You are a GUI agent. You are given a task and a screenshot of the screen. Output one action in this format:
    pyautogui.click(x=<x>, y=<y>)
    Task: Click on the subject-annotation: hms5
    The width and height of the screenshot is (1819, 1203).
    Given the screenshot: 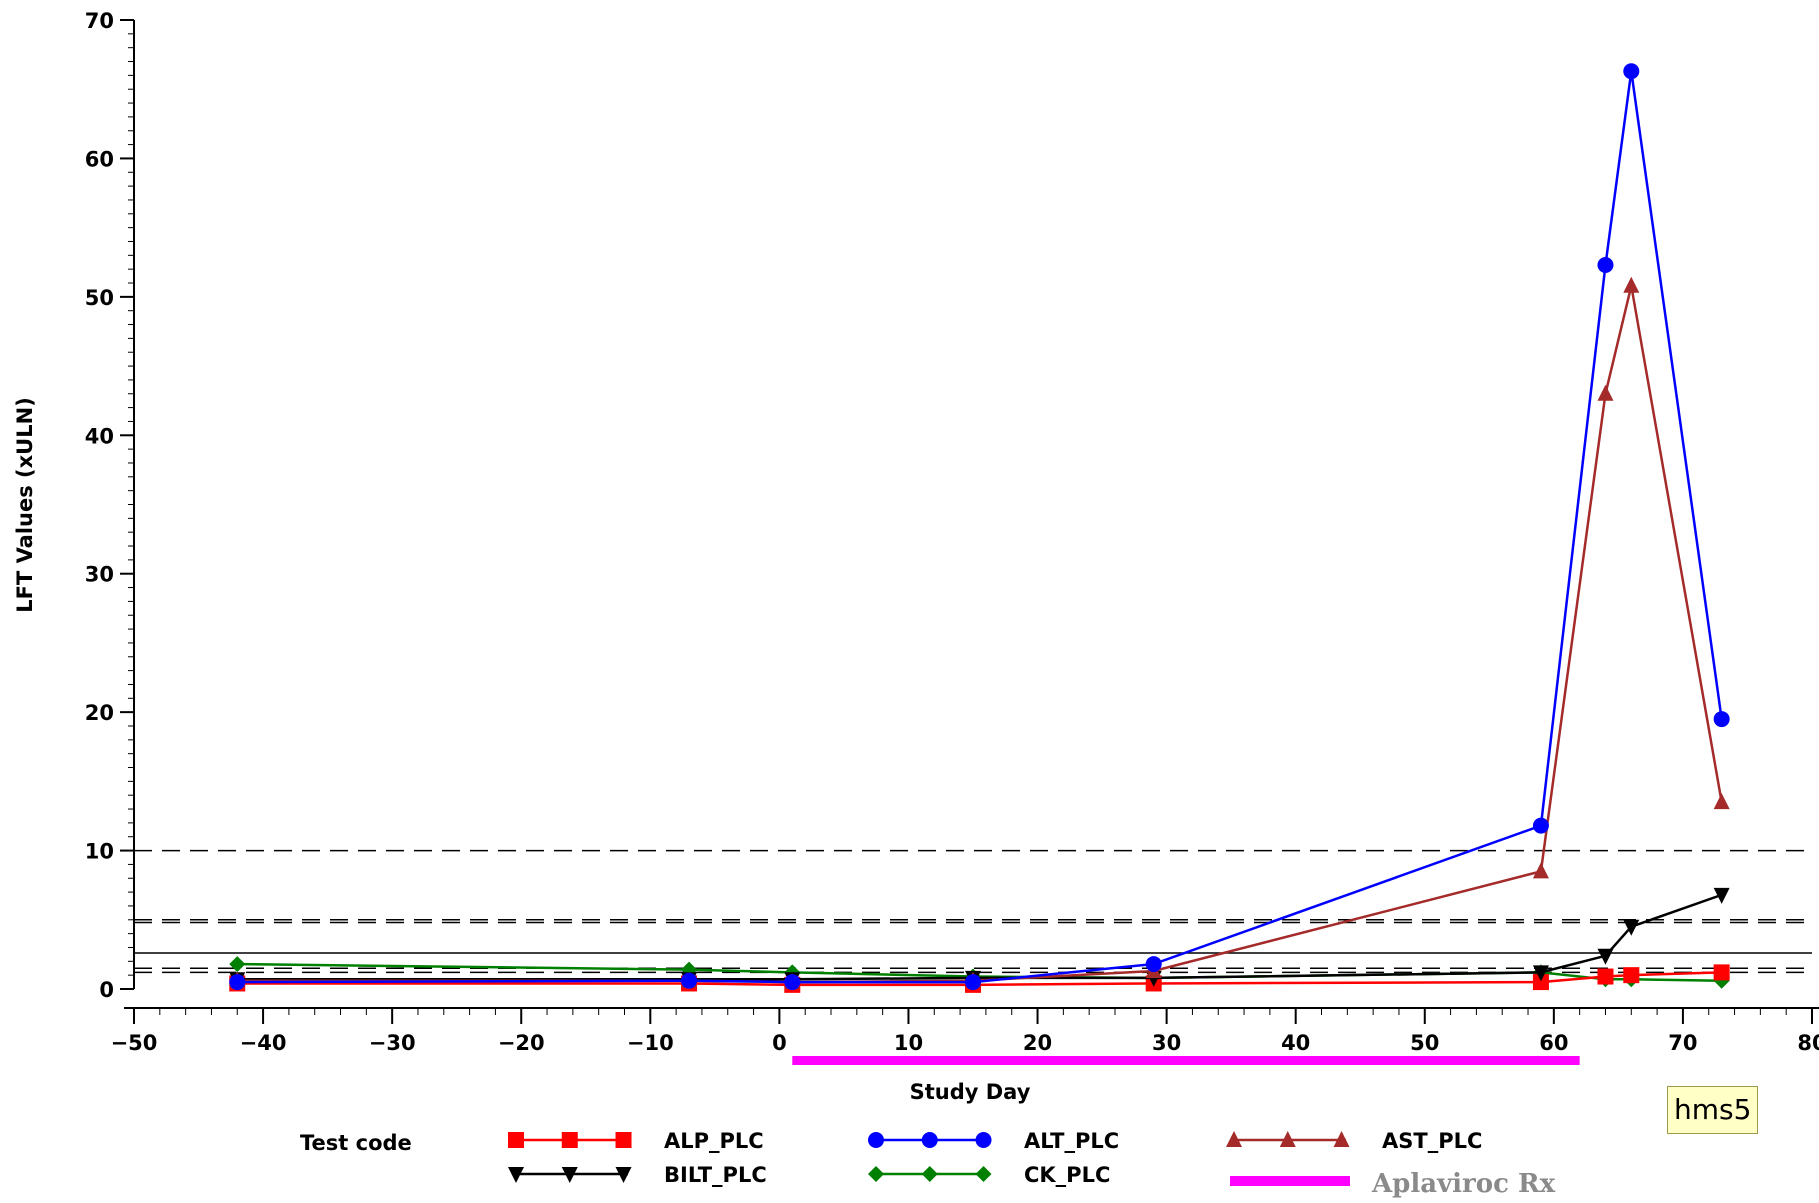 What is the action you would take?
    pyautogui.click(x=1713, y=1110)
    